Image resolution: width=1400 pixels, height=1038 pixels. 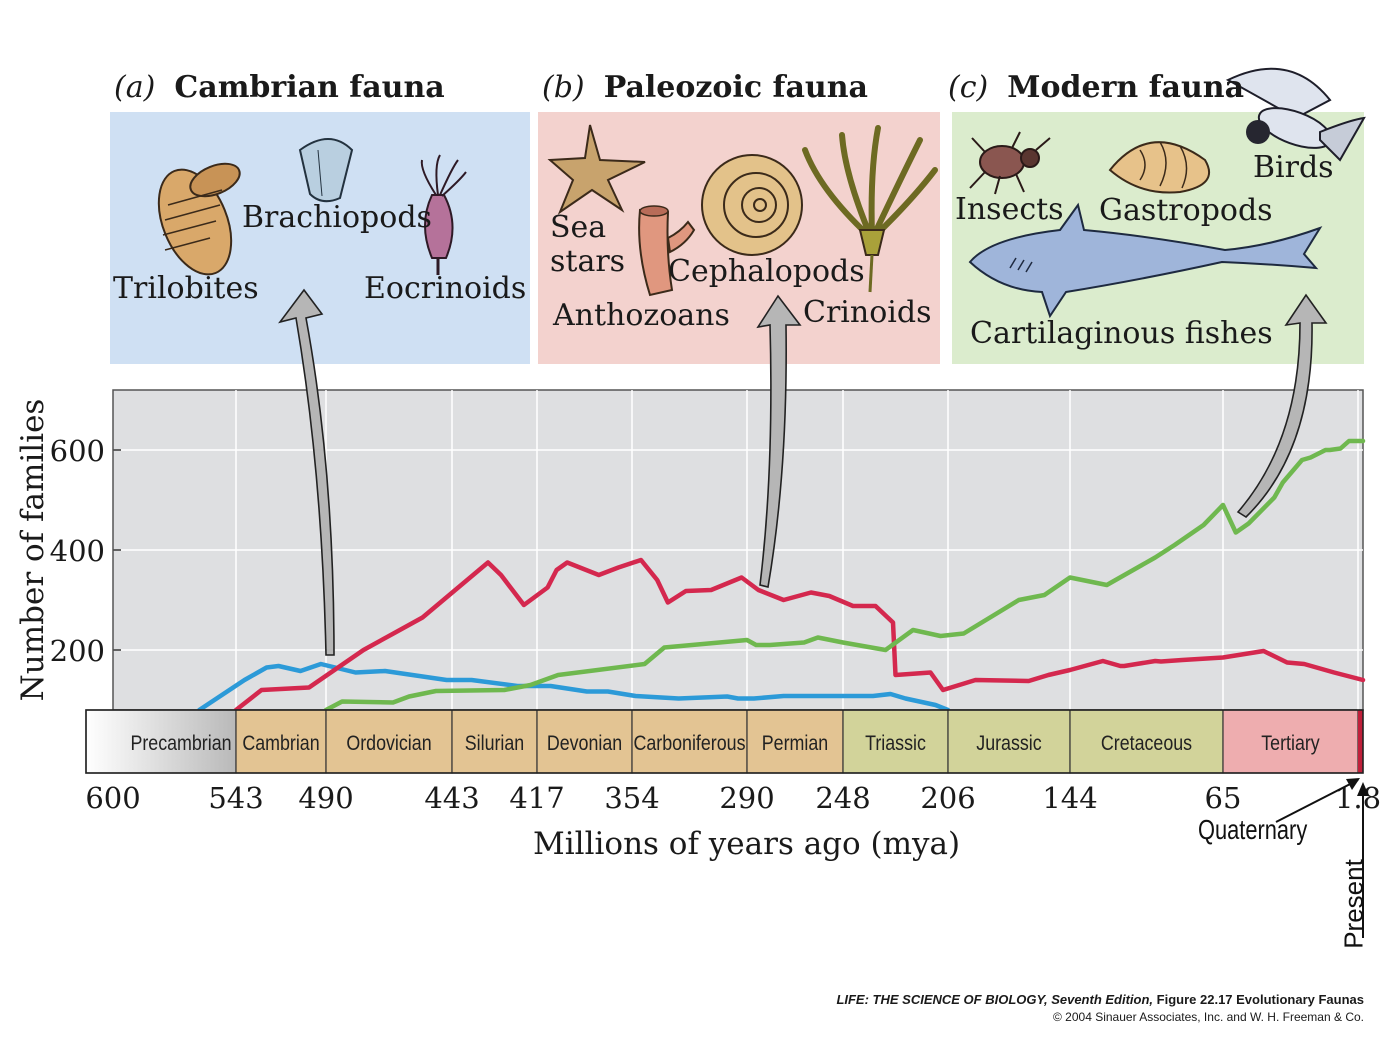 I want to click on label-brachiopods: Brachiopods, so click(x=337, y=217).